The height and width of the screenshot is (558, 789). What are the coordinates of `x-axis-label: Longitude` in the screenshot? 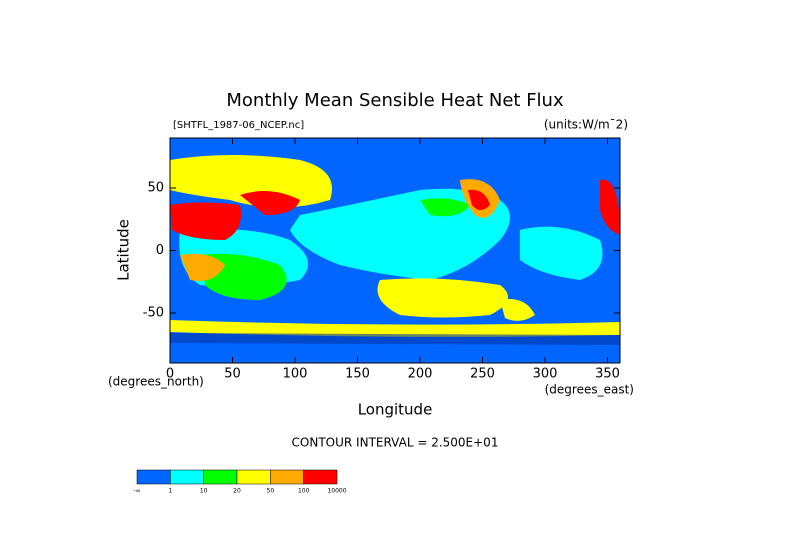 It's located at (395, 410).